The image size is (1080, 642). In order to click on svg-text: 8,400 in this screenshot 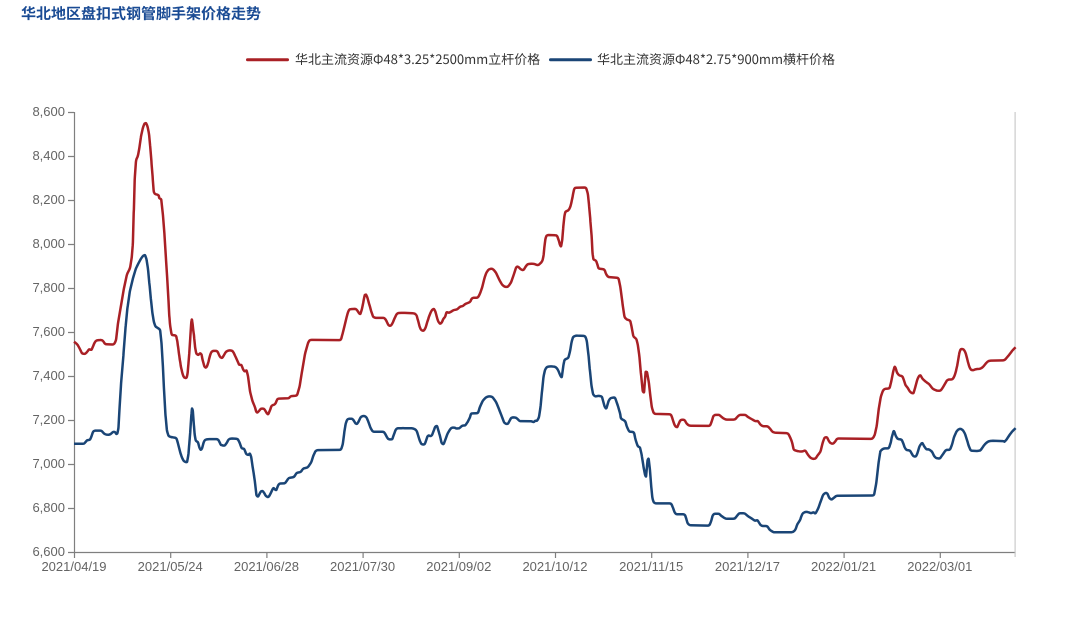, I will do `click(48, 155)`.